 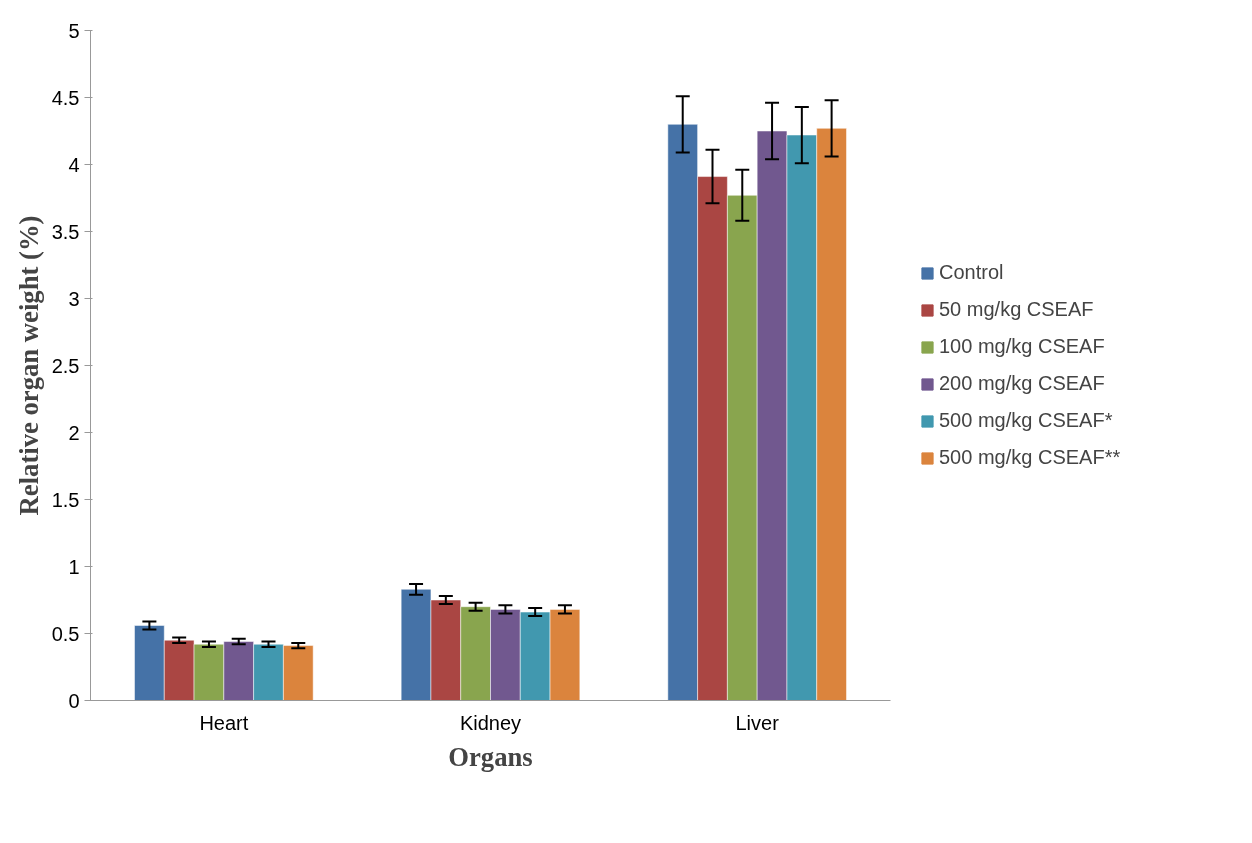 What do you see at coordinates (1030, 457) in the screenshot?
I see `legend-label: 500 mg/kg CSEAF**` at bounding box center [1030, 457].